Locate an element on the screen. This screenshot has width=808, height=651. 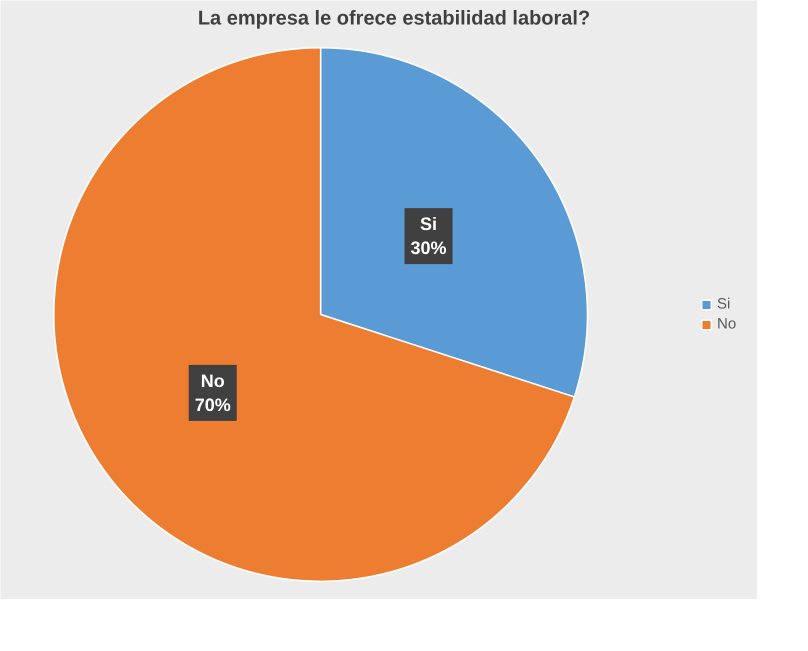
legend-label: No is located at coordinates (727, 324).